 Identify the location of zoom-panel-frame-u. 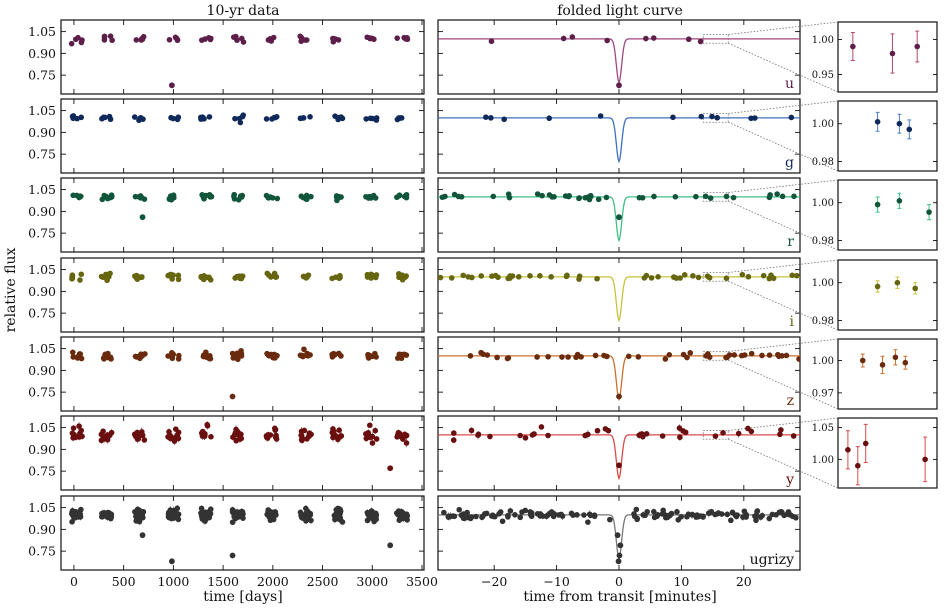
(887, 57).